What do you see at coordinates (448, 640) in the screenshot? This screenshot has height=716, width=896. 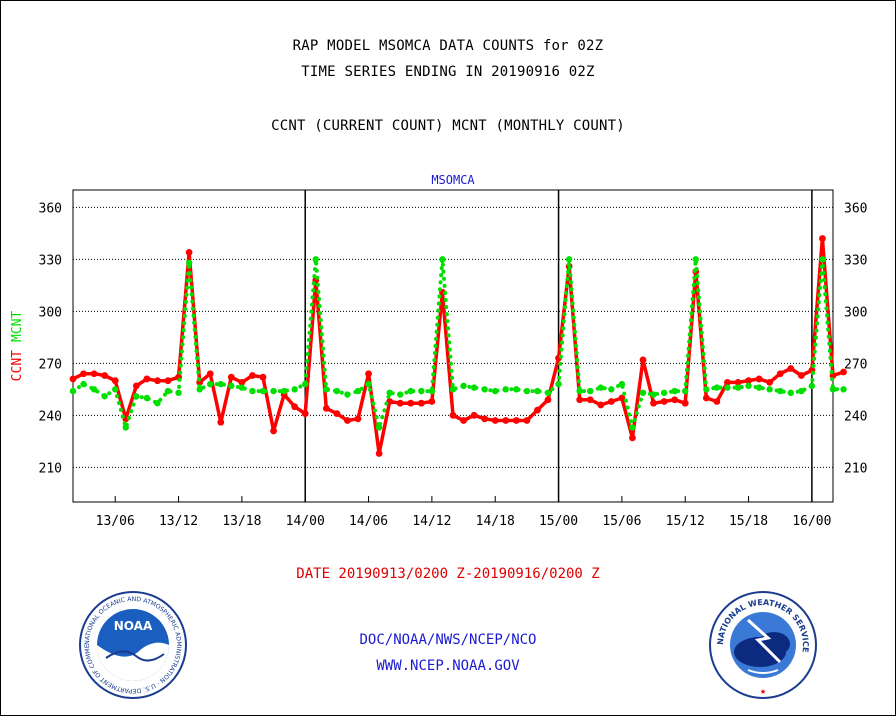 I see `credit-agency: DOC/NOAA/NWS/NCEP/NCO` at bounding box center [448, 640].